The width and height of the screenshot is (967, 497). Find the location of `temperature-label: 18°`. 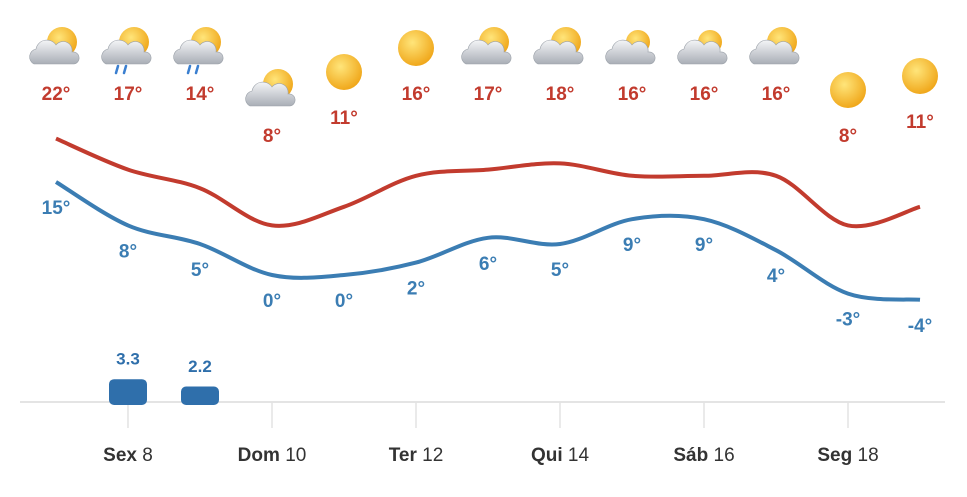

temperature-label: 18° is located at coordinates (560, 94).